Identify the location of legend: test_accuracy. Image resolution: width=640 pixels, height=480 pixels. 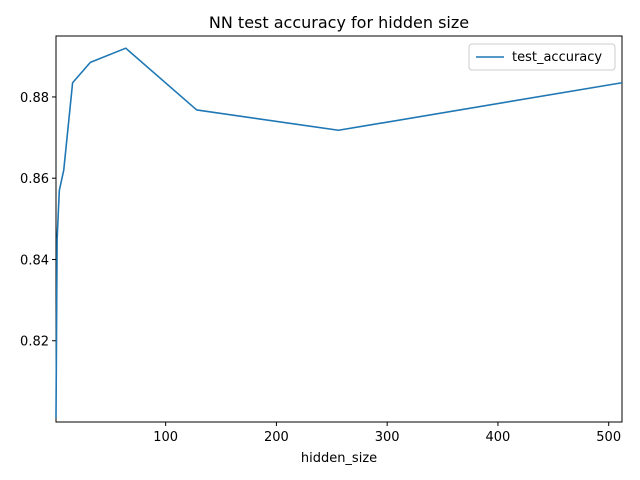
(542, 57).